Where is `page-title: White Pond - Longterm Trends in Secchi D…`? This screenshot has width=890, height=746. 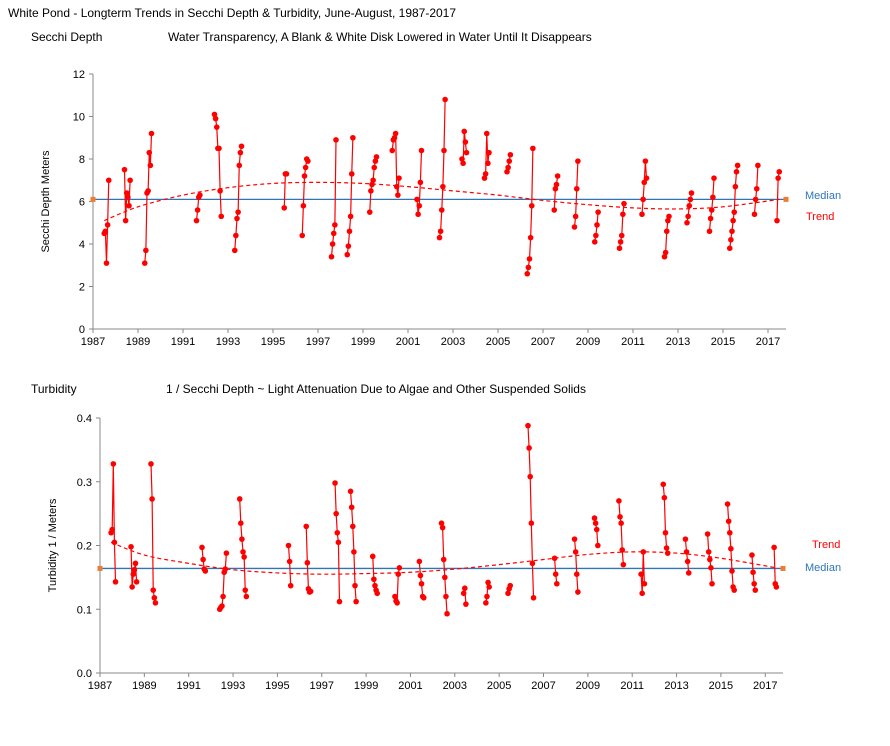 page-title: White Pond - Longterm Trends in Secchi D… is located at coordinates (232, 13).